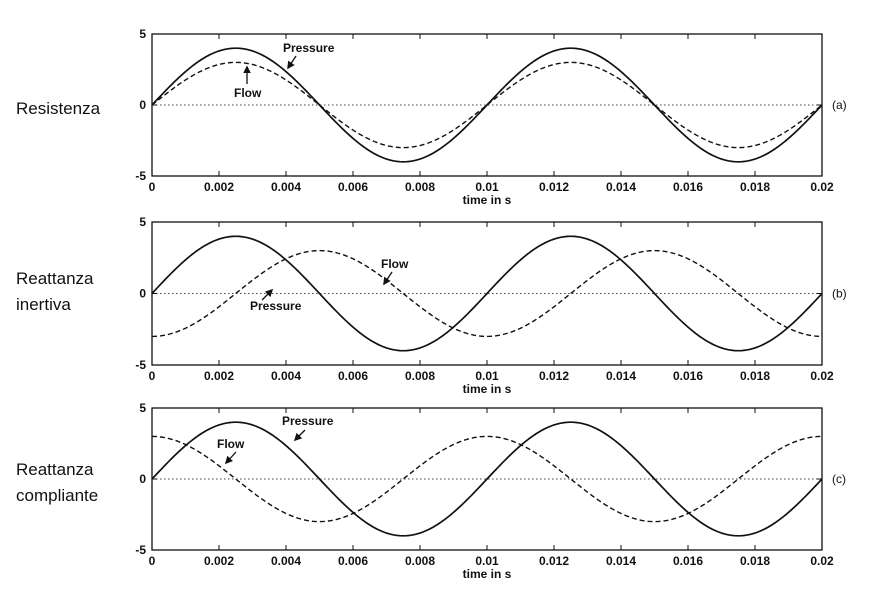  I want to click on side-label-reattanza-inertiva: Reattanza inertiva, so click(55, 292).